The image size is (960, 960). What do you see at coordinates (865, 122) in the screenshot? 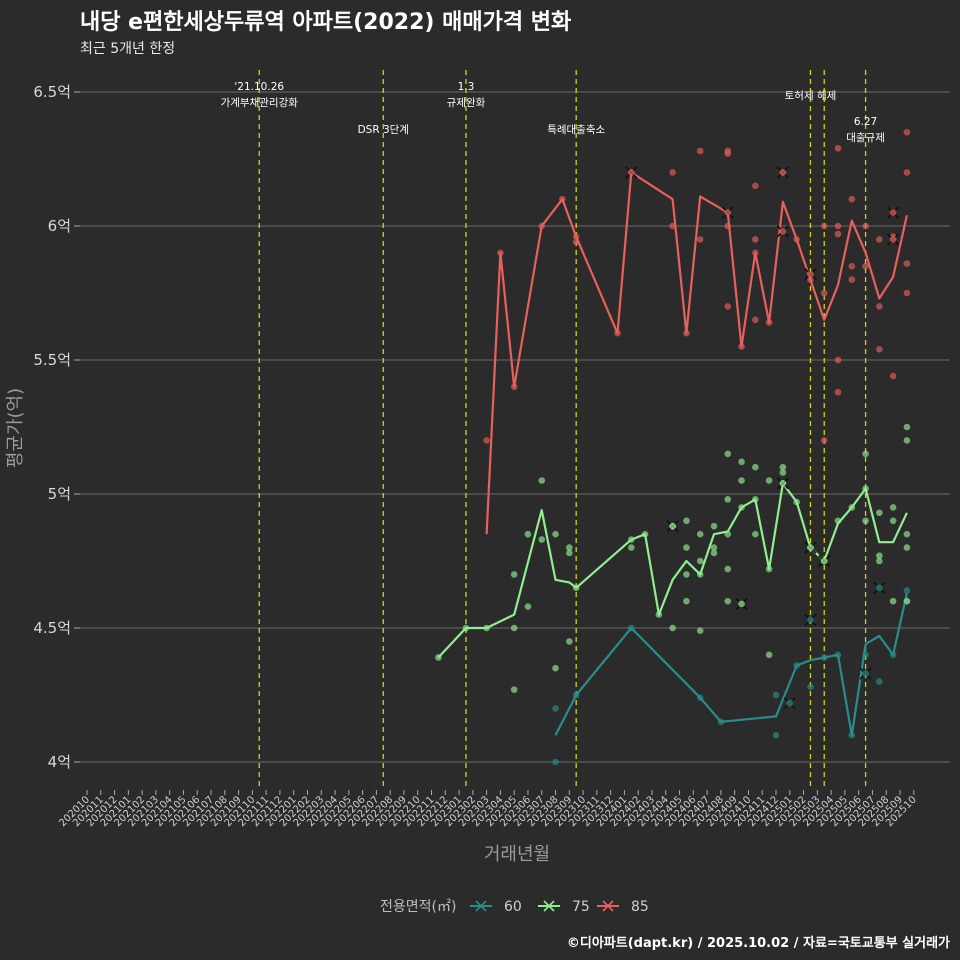
I see `event-label-6-0: 6.27` at bounding box center [865, 122].